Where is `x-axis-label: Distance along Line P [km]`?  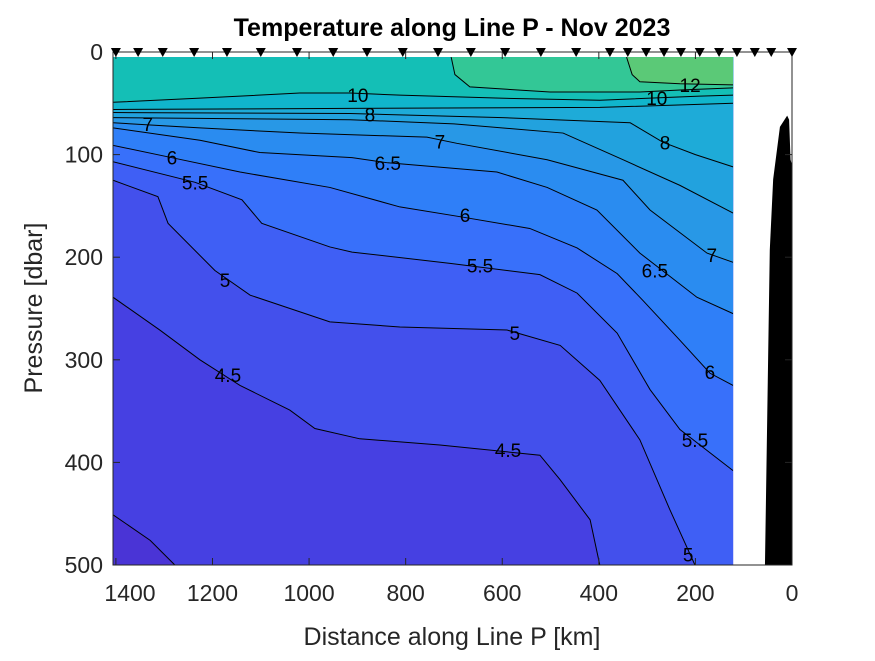 x-axis-label: Distance along Line P [km] is located at coordinates (452, 637).